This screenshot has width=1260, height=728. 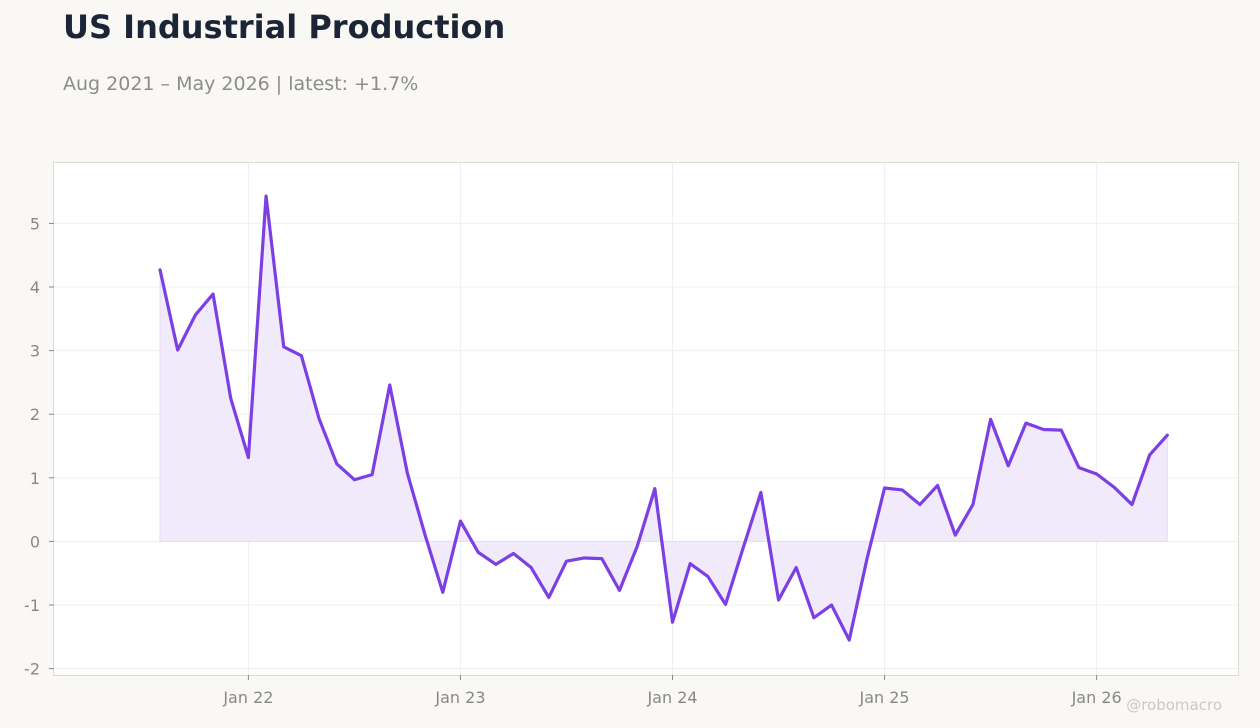 What do you see at coordinates (35, 287) in the screenshot?
I see `y-tick-label: 4` at bounding box center [35, 287].